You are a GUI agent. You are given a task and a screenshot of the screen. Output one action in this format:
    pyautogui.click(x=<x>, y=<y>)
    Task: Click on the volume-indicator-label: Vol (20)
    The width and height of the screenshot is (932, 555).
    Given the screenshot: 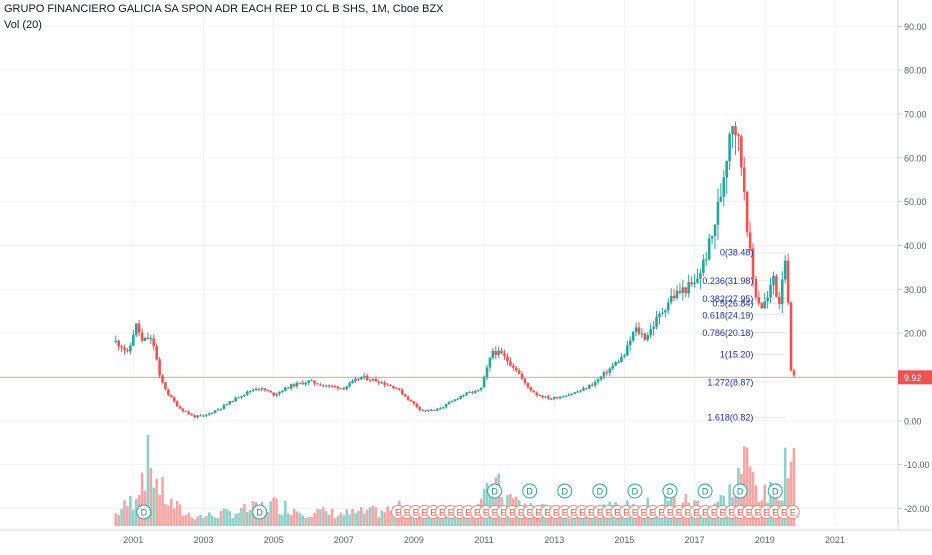 What is the action you would take?
    pyautogui.click(x=23, y=25)
    